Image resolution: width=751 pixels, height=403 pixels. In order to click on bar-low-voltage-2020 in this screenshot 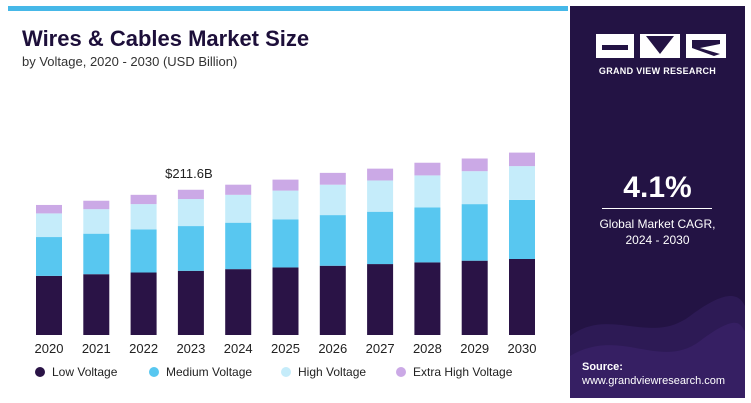, I will do `click(49, 305)`.